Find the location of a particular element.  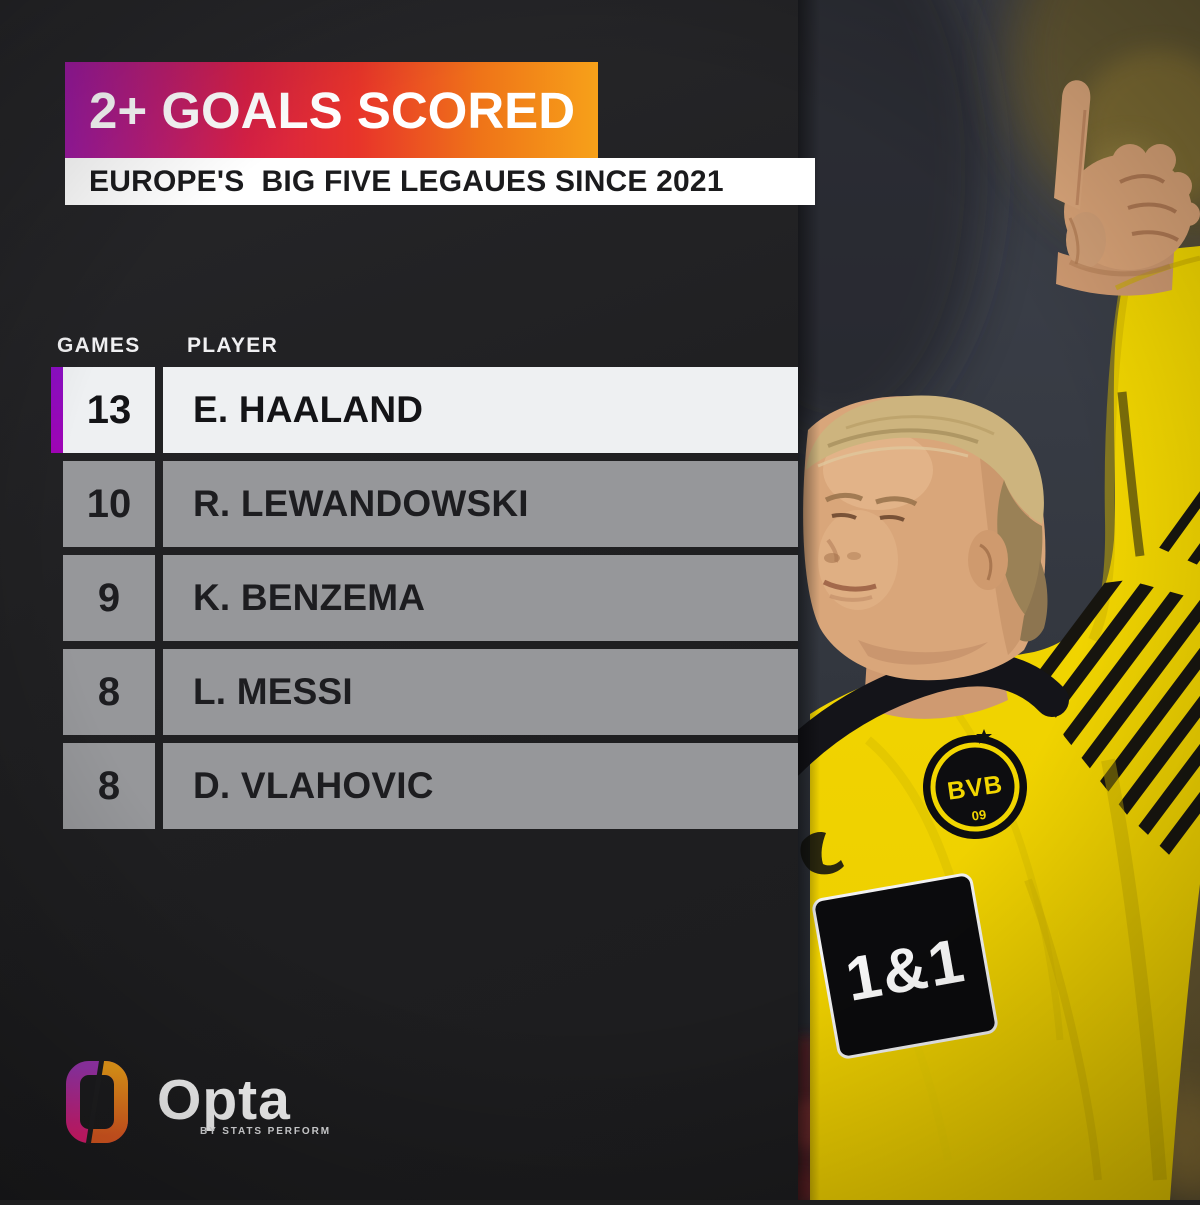

star-icon is located at coordinates (984, 736).